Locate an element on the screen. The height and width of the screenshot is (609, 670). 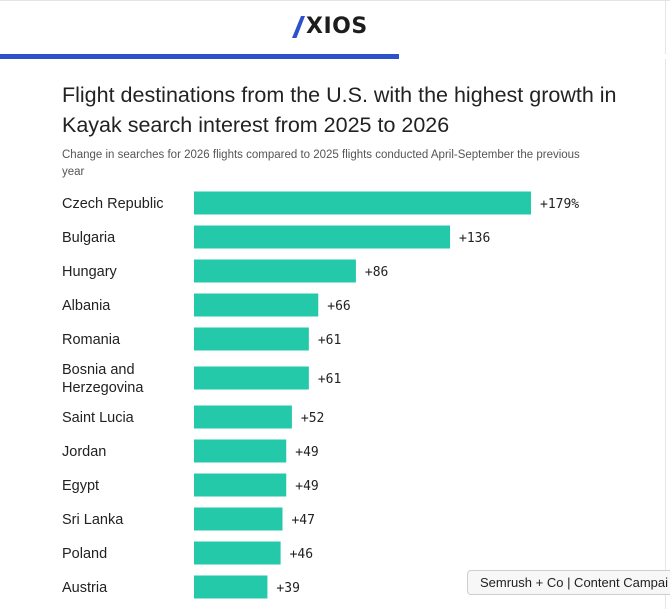
value-label: +66 is located at coordinates (338, 306).